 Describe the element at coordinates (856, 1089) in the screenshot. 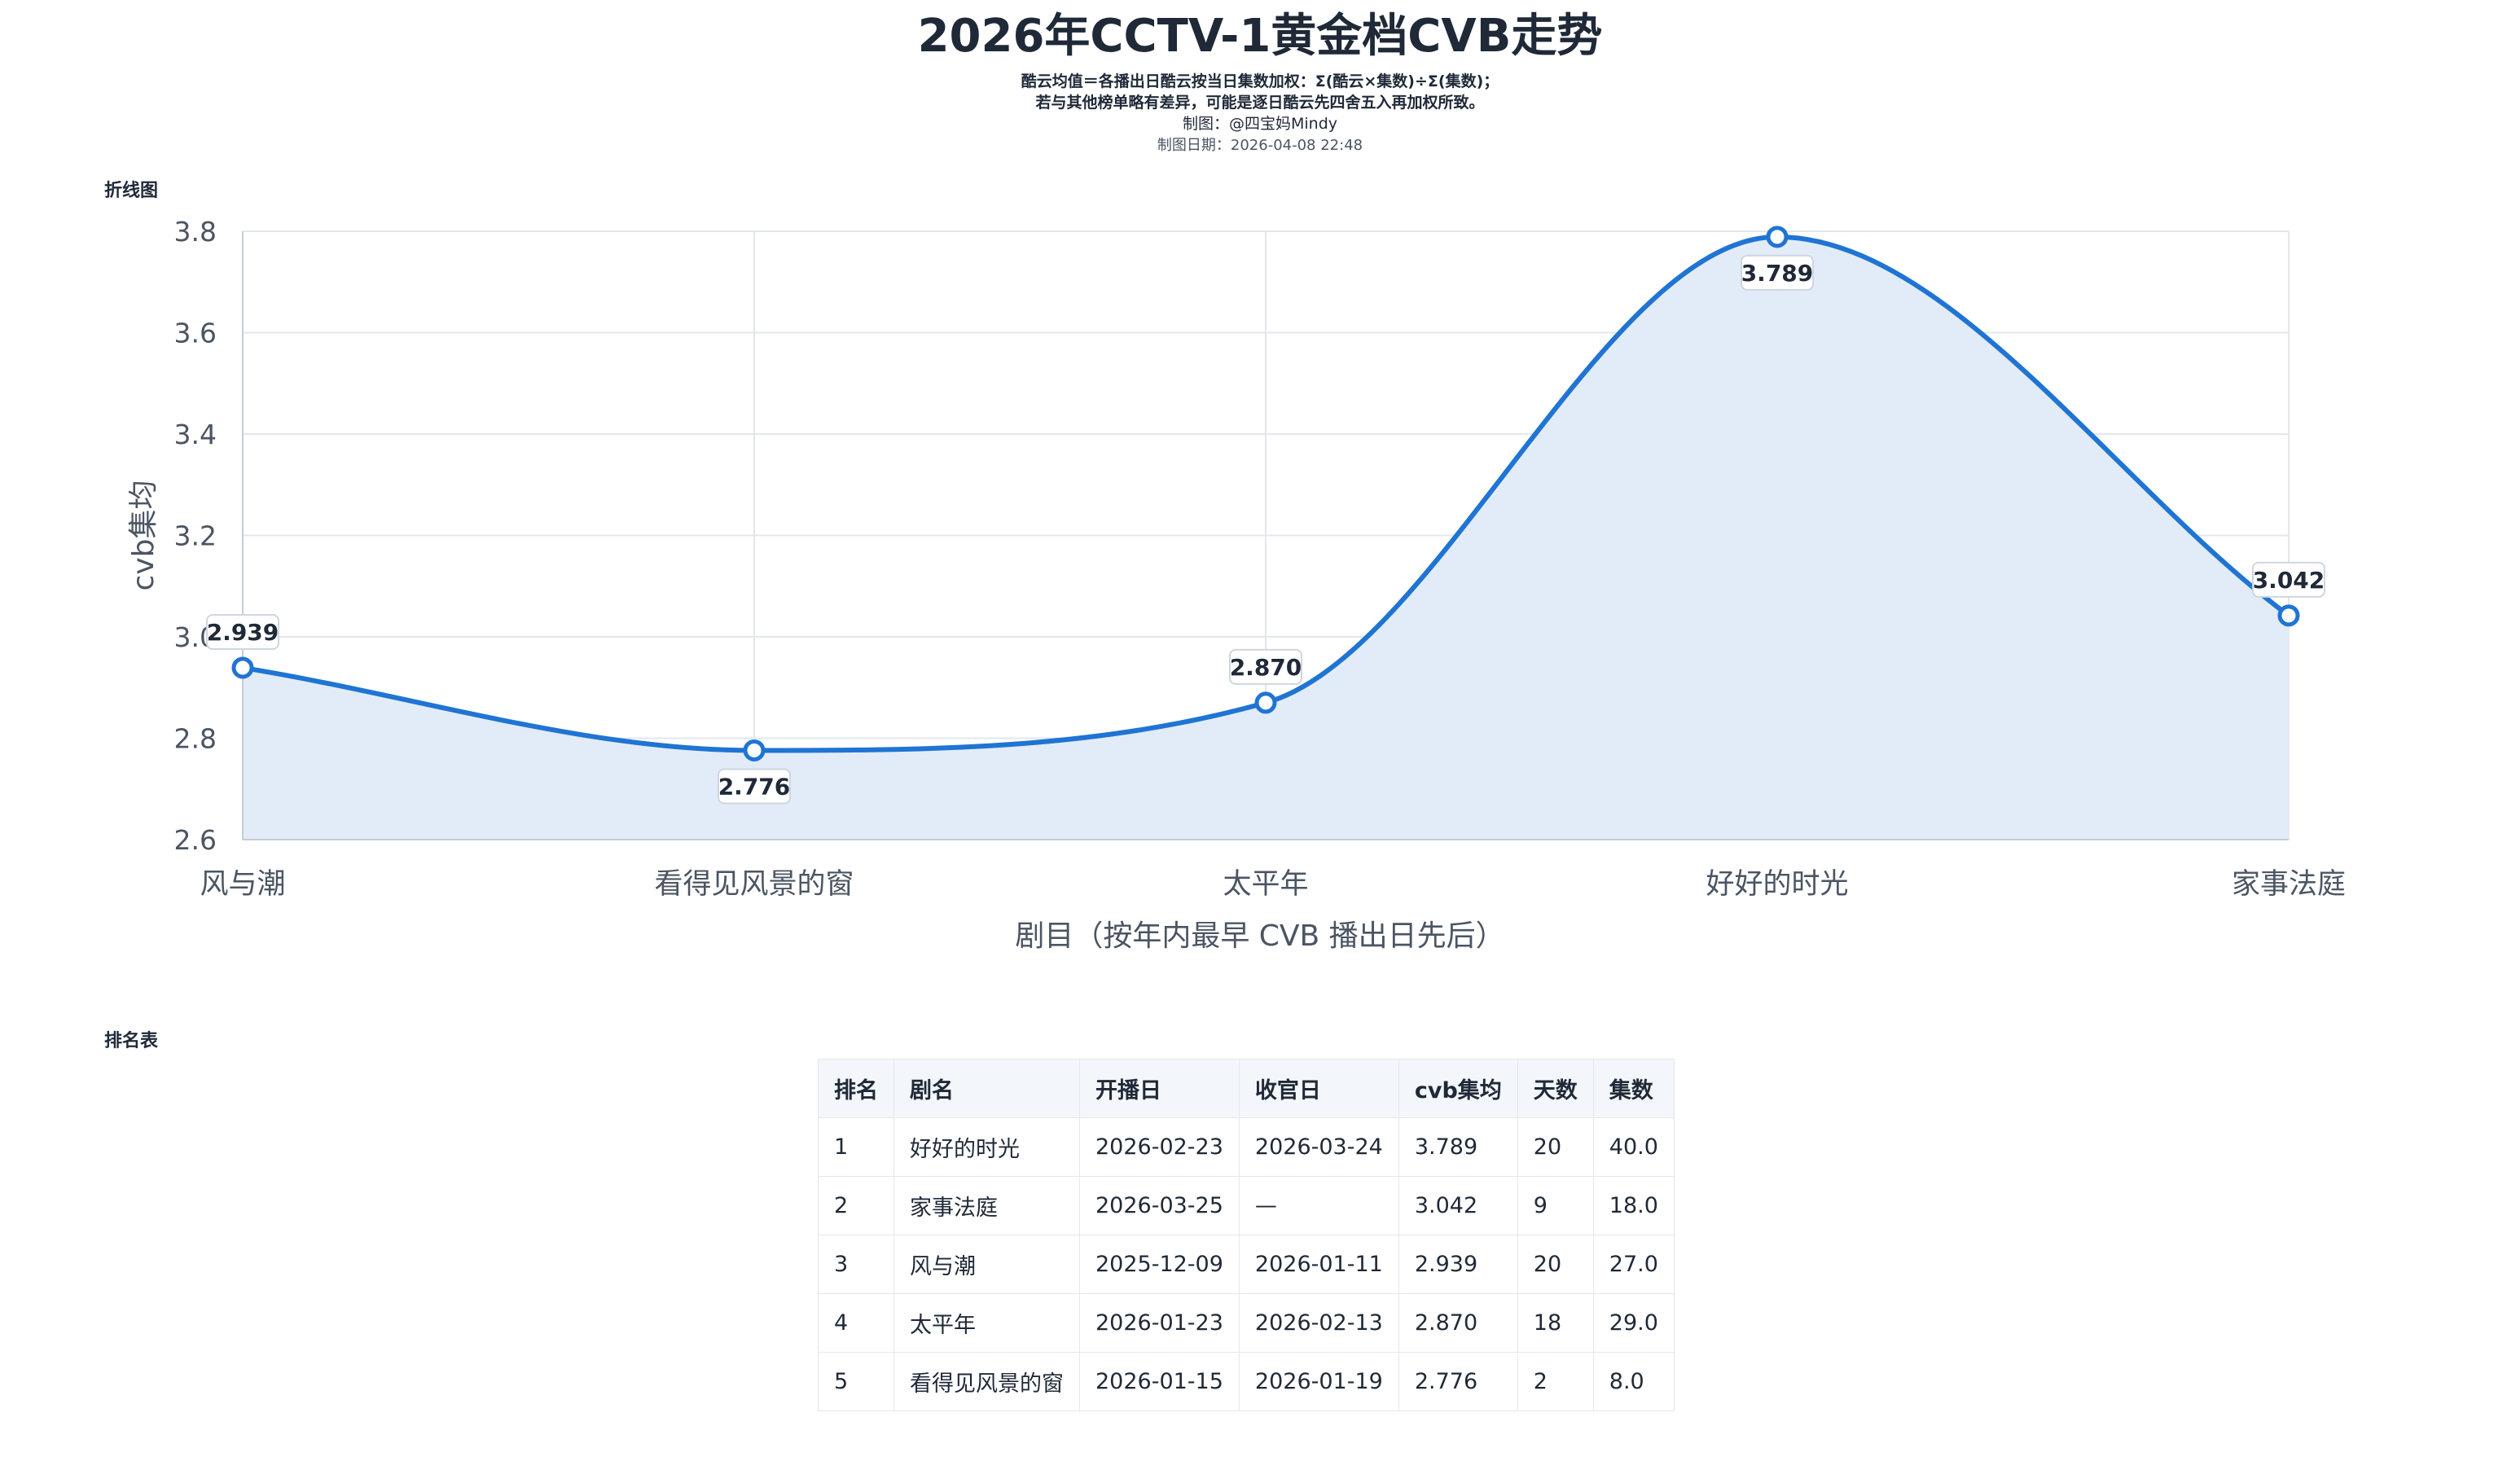

I see `header-rank: 排名` at that location.